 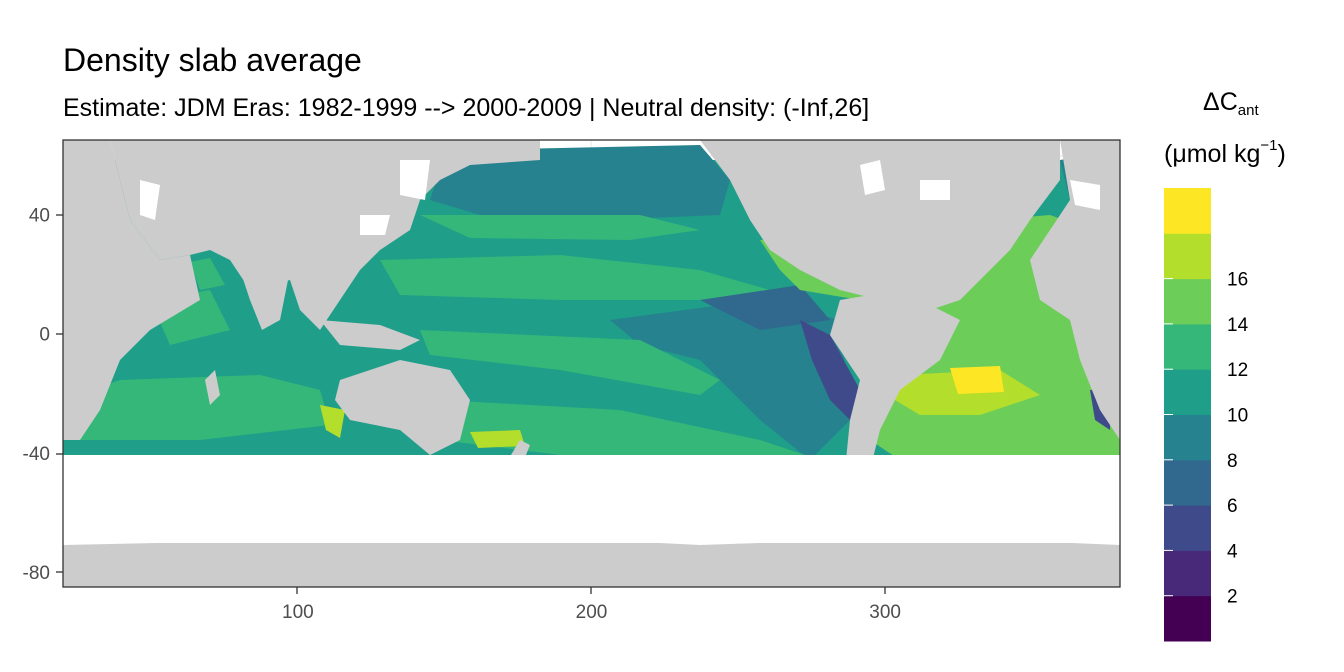 I want to click on y-tick-label: 40, so click(x=39, y=216).